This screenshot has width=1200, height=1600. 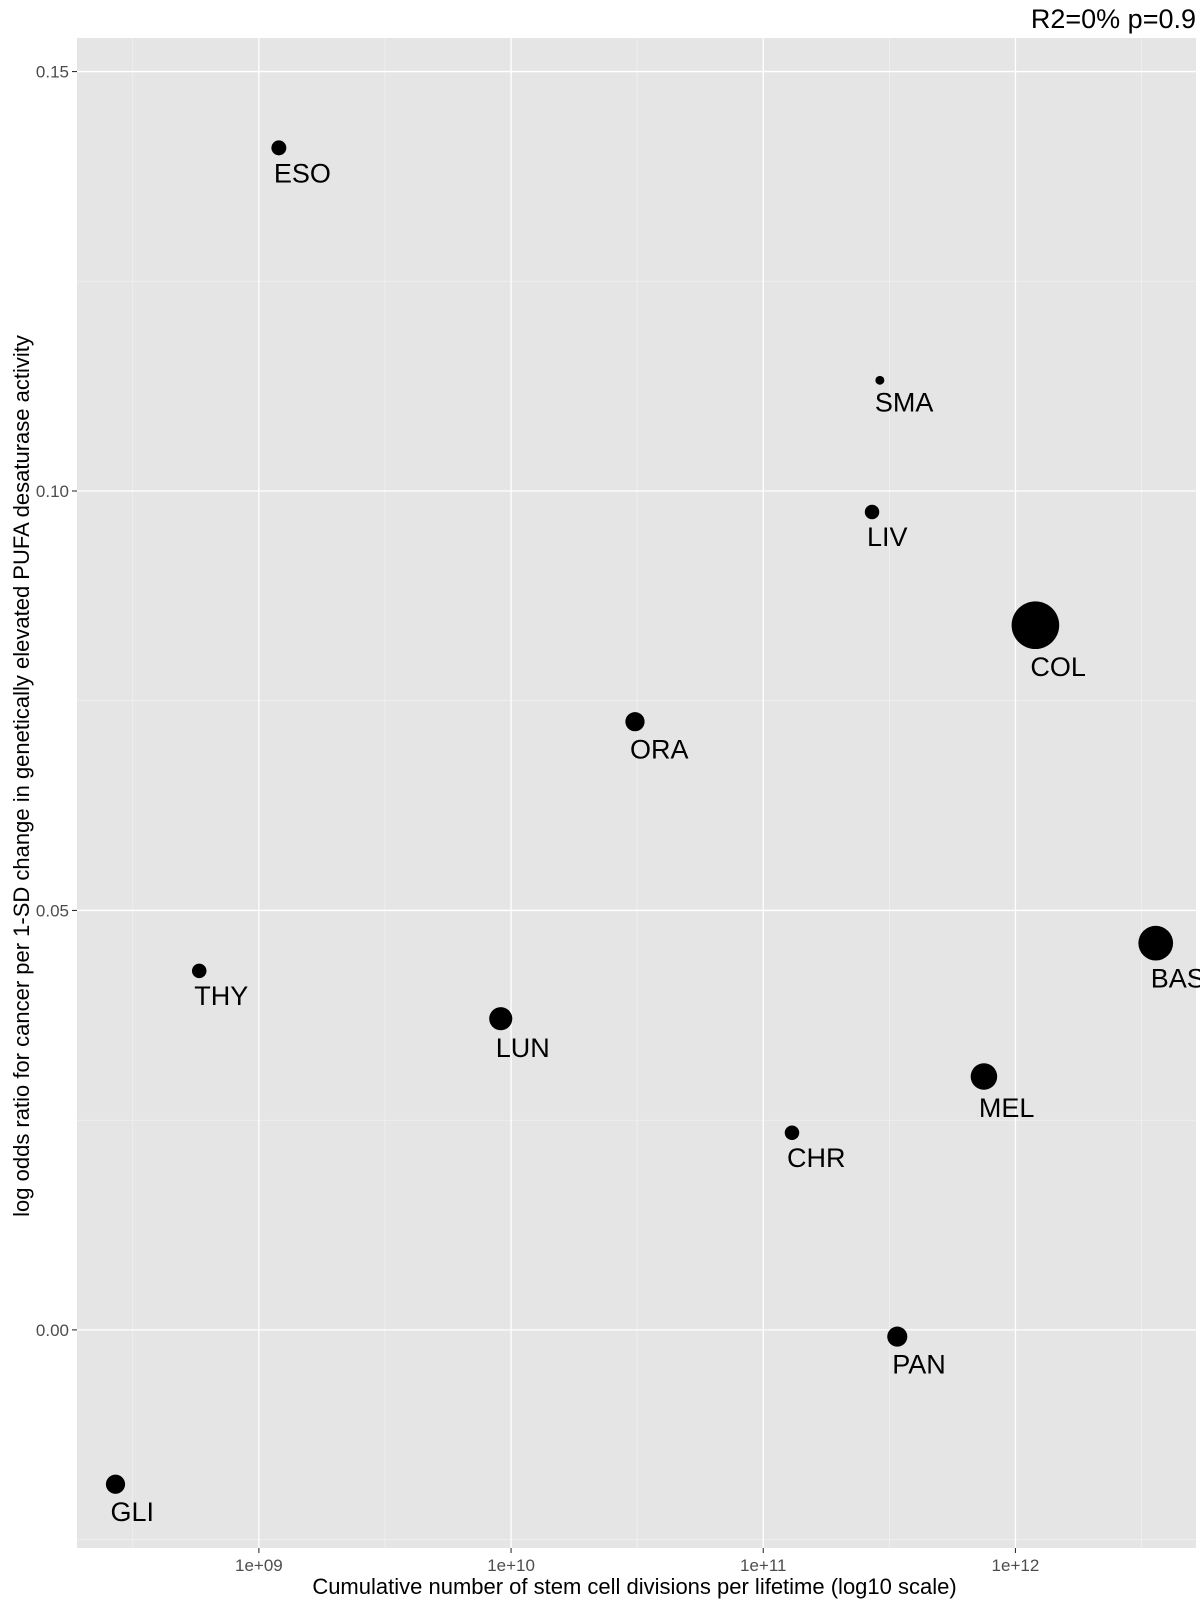 What do you see at coordinates (904, 403) in the screenshot?
I see `point-label-sma: SMA` at bounding box center [904, 403].